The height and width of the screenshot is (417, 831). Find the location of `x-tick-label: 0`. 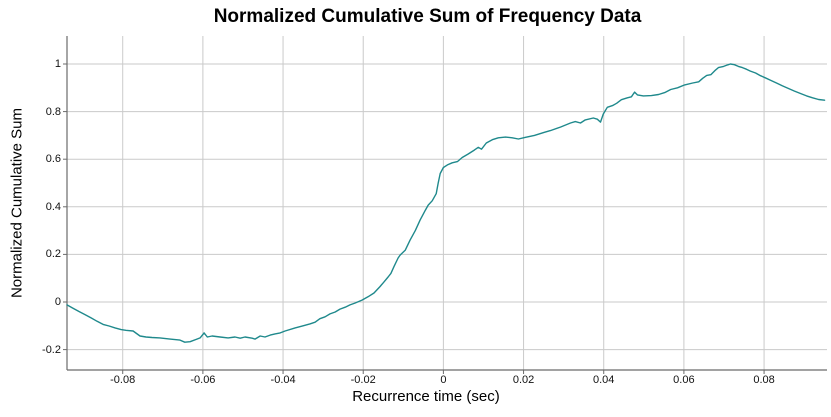

x-tick-label: 0 is located at coordinates (443, 380).